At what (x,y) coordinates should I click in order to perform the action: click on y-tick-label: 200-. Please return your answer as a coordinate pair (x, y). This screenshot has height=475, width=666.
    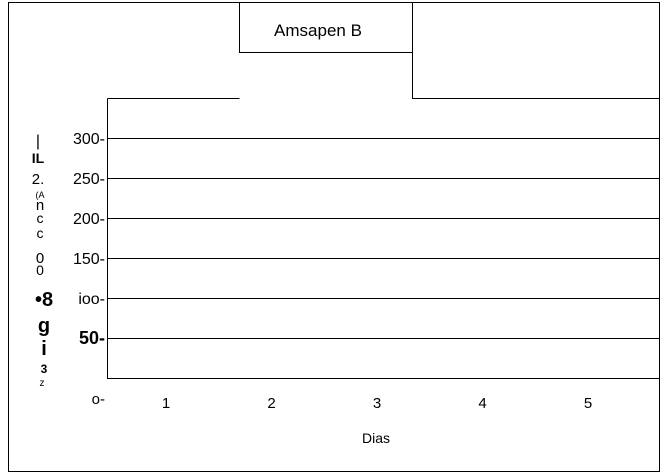
    Looking at the image, I should click on (89, 219).